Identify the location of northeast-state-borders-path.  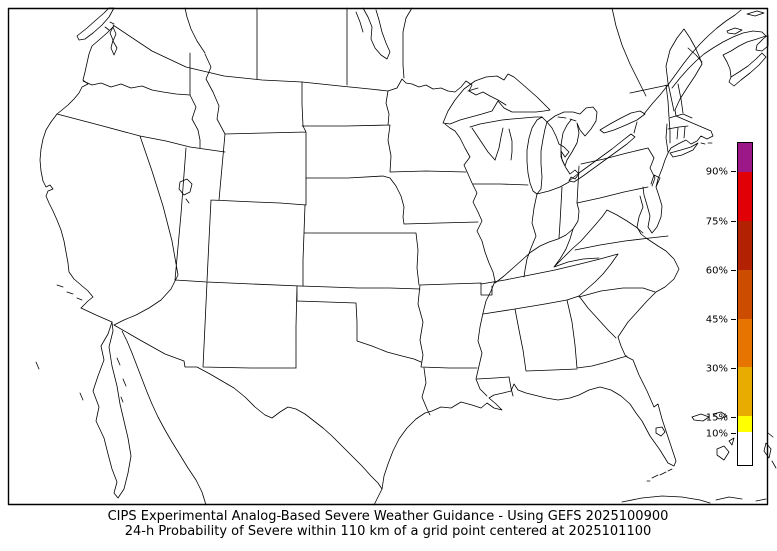
(666, 90).